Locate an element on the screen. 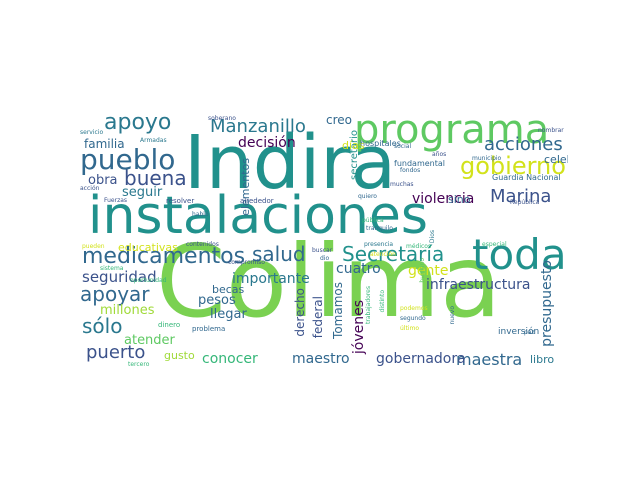 The image size is (640, 480). word: resolver is located at coordinates (180, 201).